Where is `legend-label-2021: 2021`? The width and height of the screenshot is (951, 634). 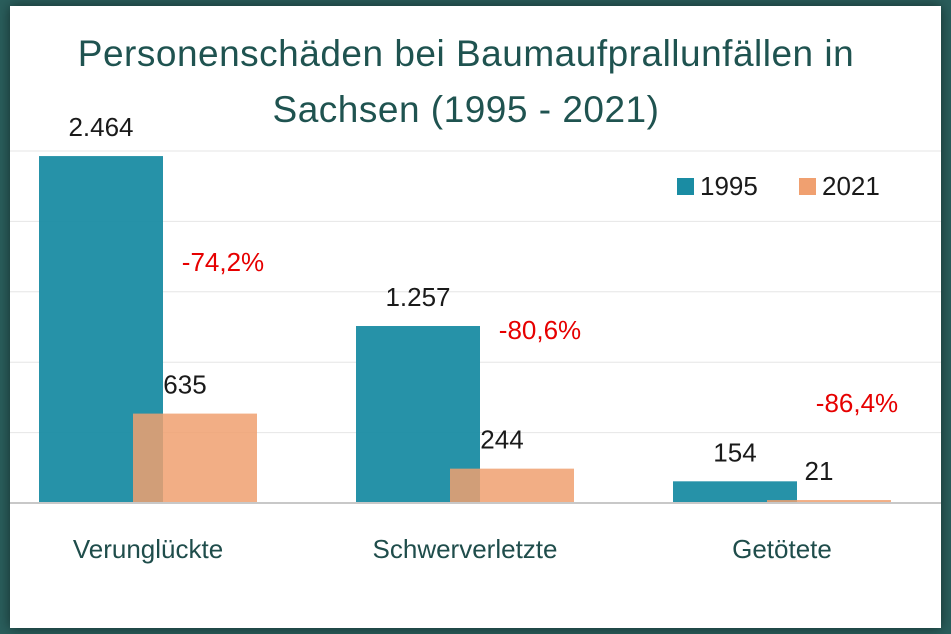
legend-label-2021: 2021 is located at coordinates (851, 186).